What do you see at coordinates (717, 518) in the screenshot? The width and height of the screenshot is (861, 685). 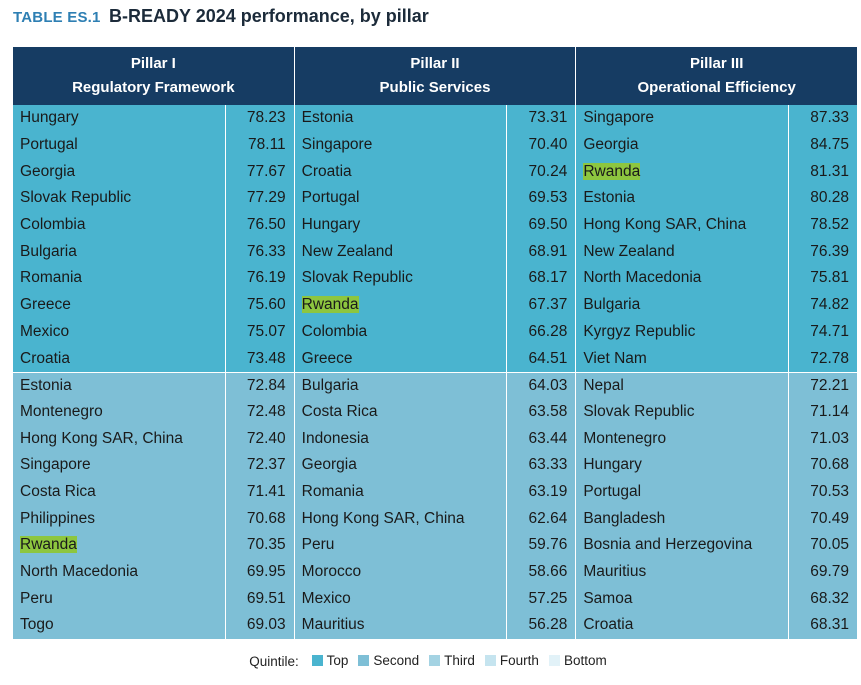 I see `table-row: Bangladesh 70.49` at bounding box center [717, 518].